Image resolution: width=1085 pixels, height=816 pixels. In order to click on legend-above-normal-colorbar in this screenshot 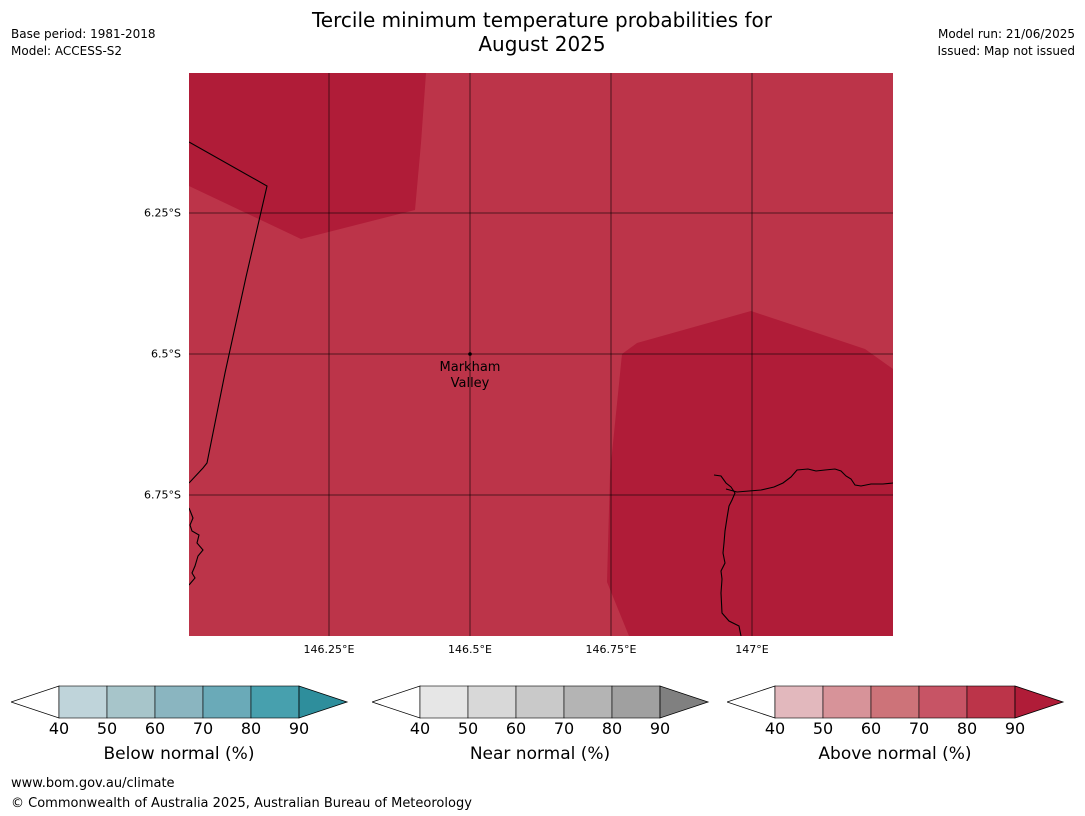, I will do `click(896, 702)`.